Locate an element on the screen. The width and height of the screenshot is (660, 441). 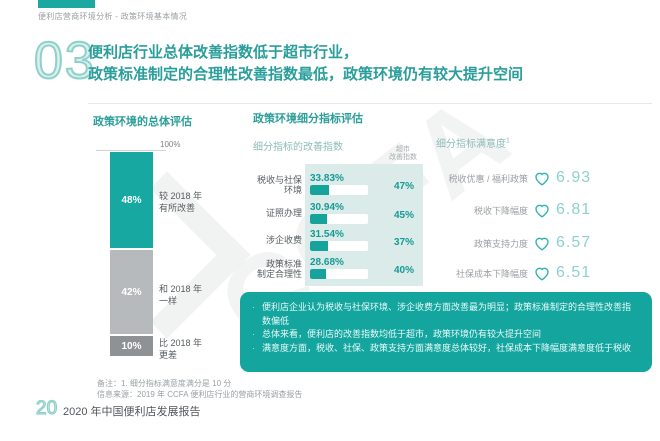
indicator-row-tax-social: 税收与社保 环境 33.83% 47% is located at coordinates (336, 187).